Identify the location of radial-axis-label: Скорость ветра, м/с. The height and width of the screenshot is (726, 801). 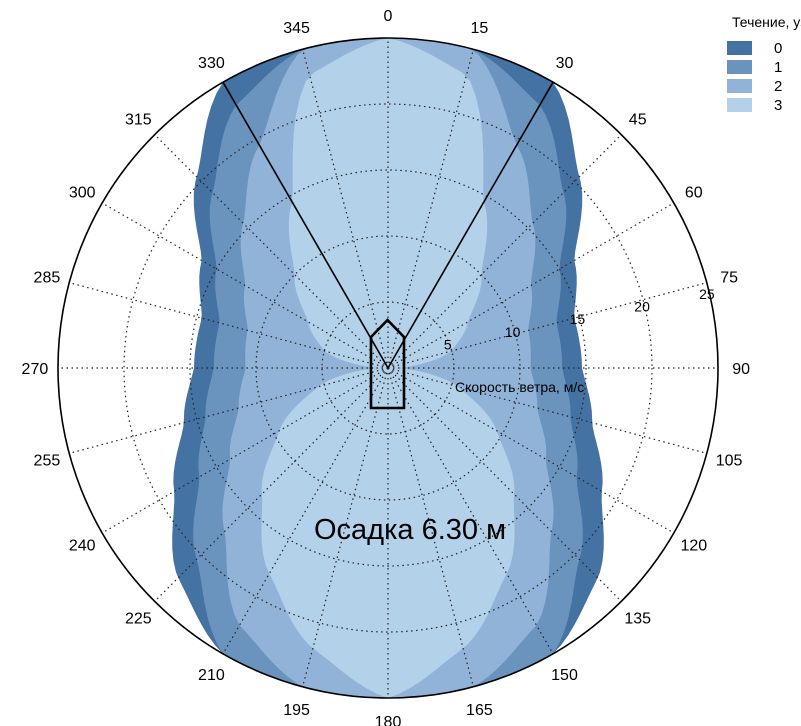
(519, 387).